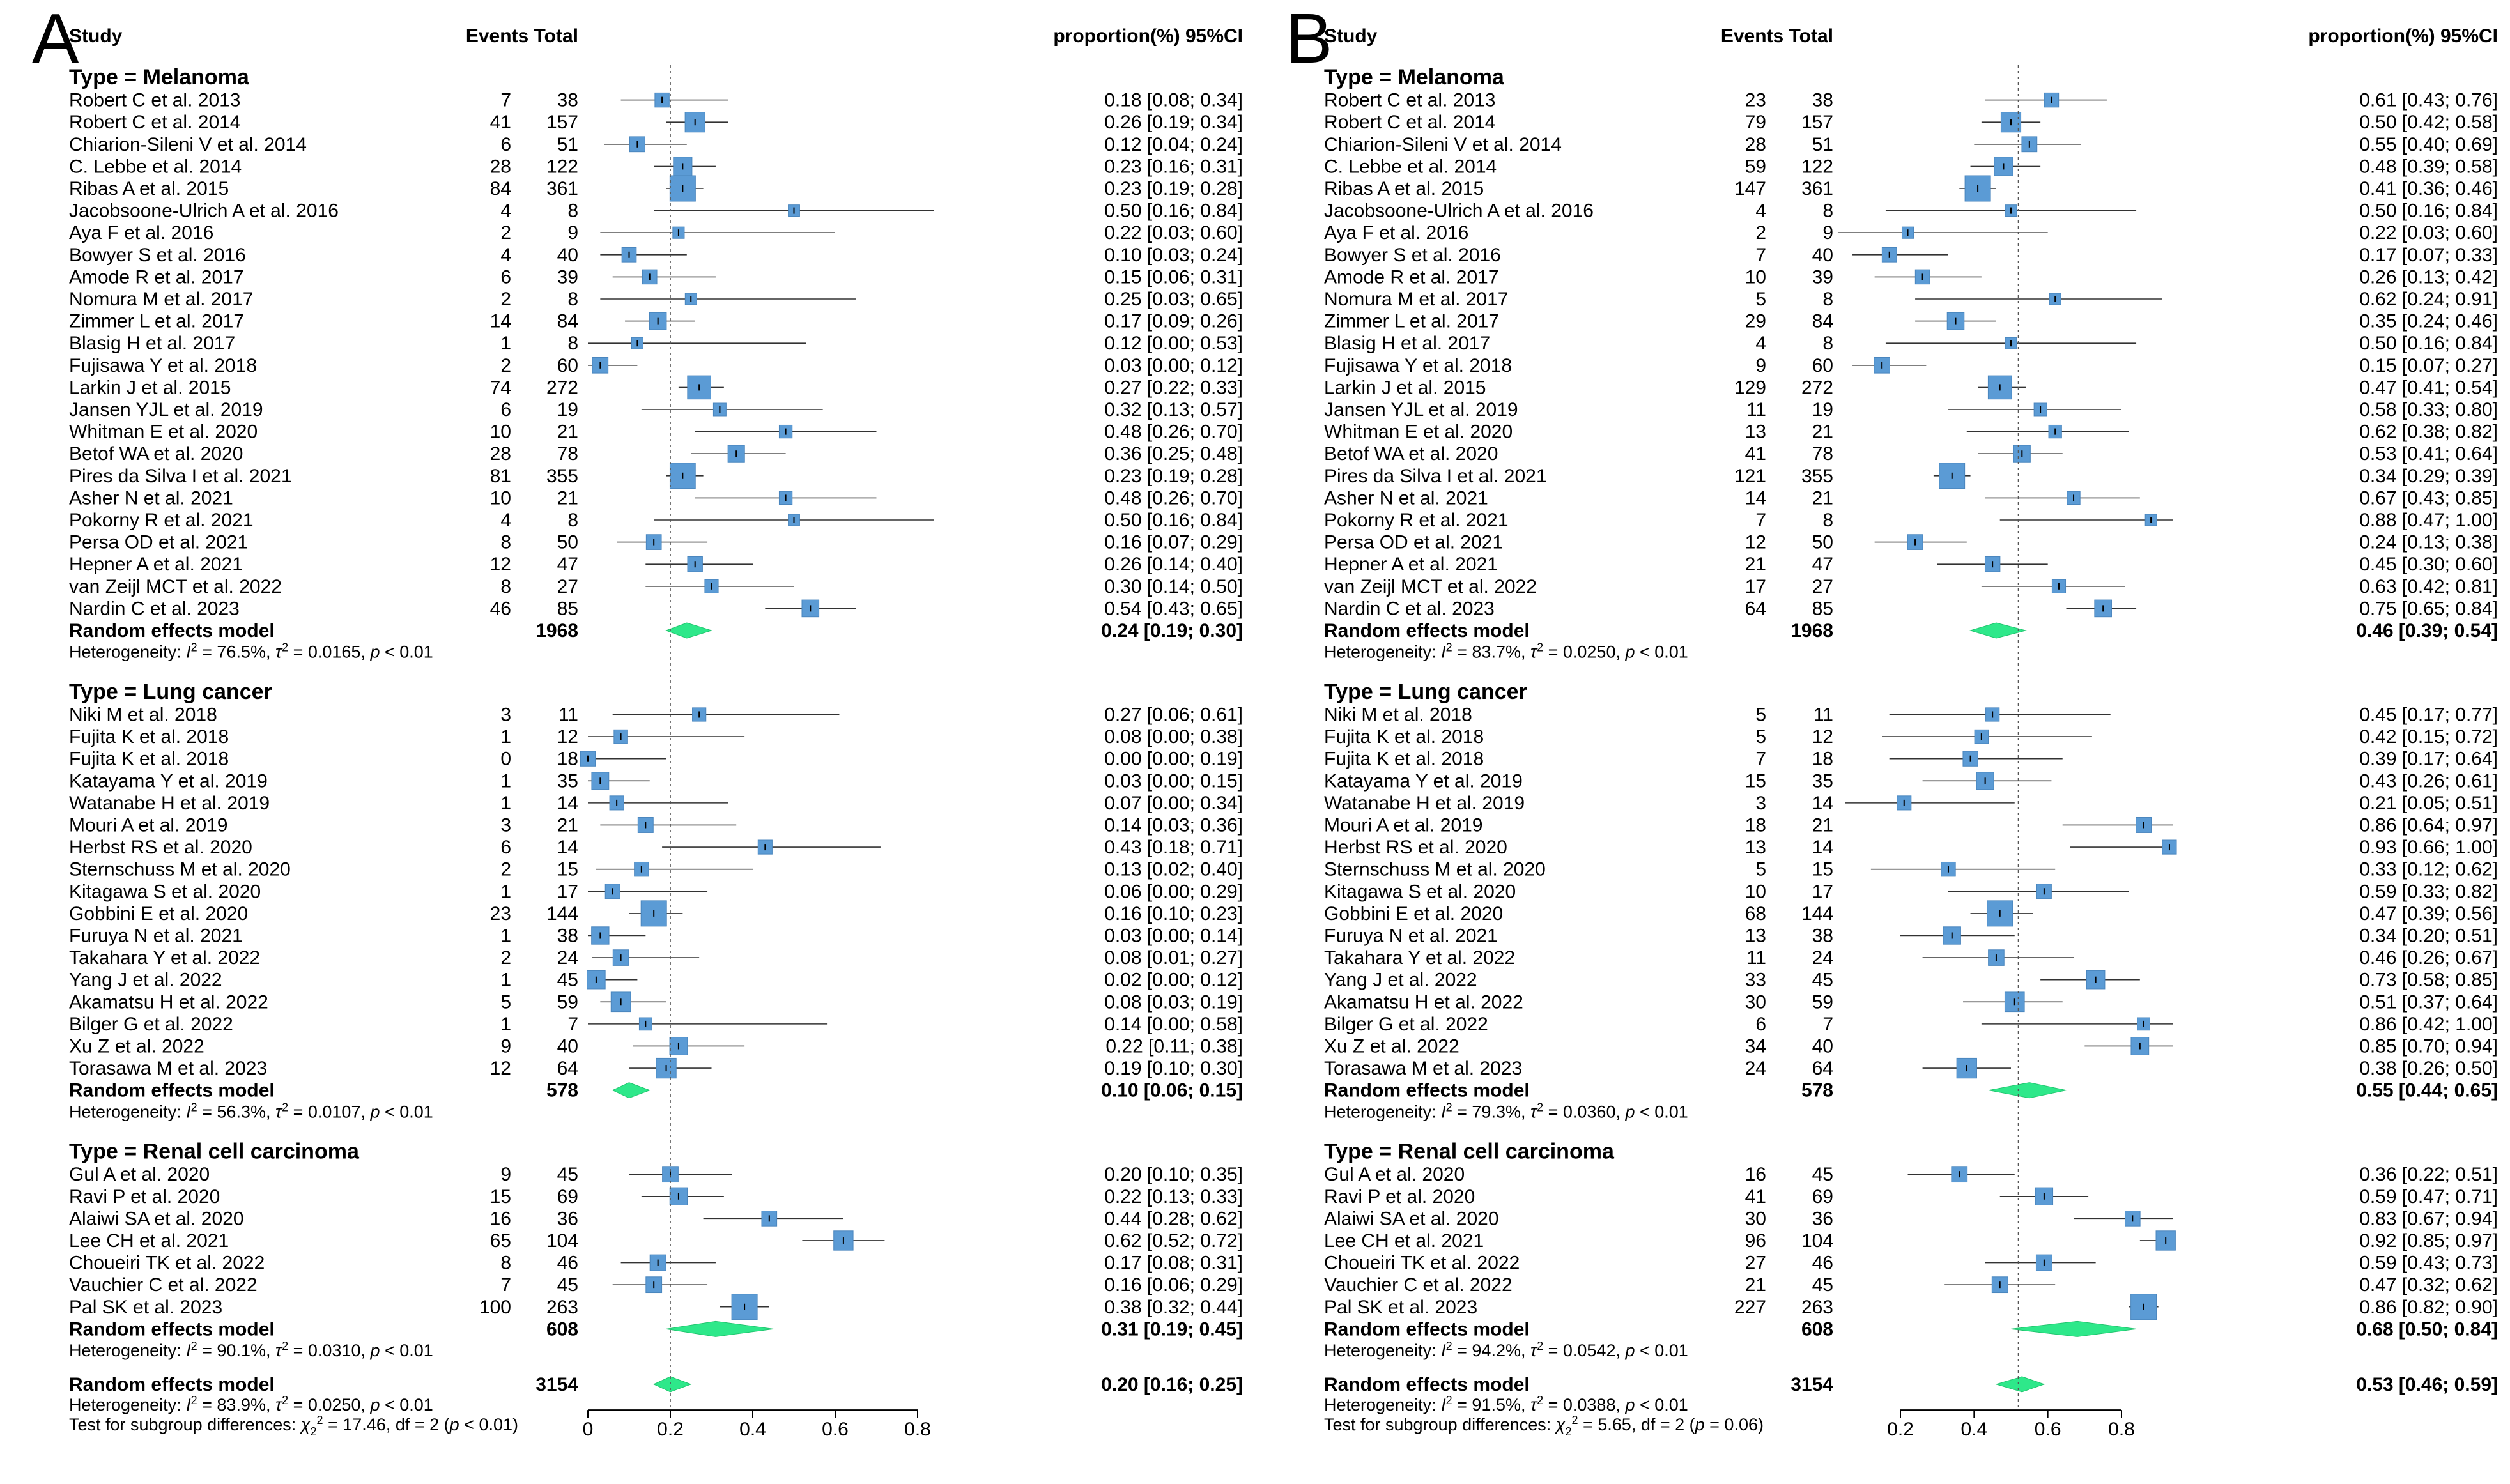  I want to click on study-ci-label: 0.62 [0.24; 0.91], so click(2428, 299).